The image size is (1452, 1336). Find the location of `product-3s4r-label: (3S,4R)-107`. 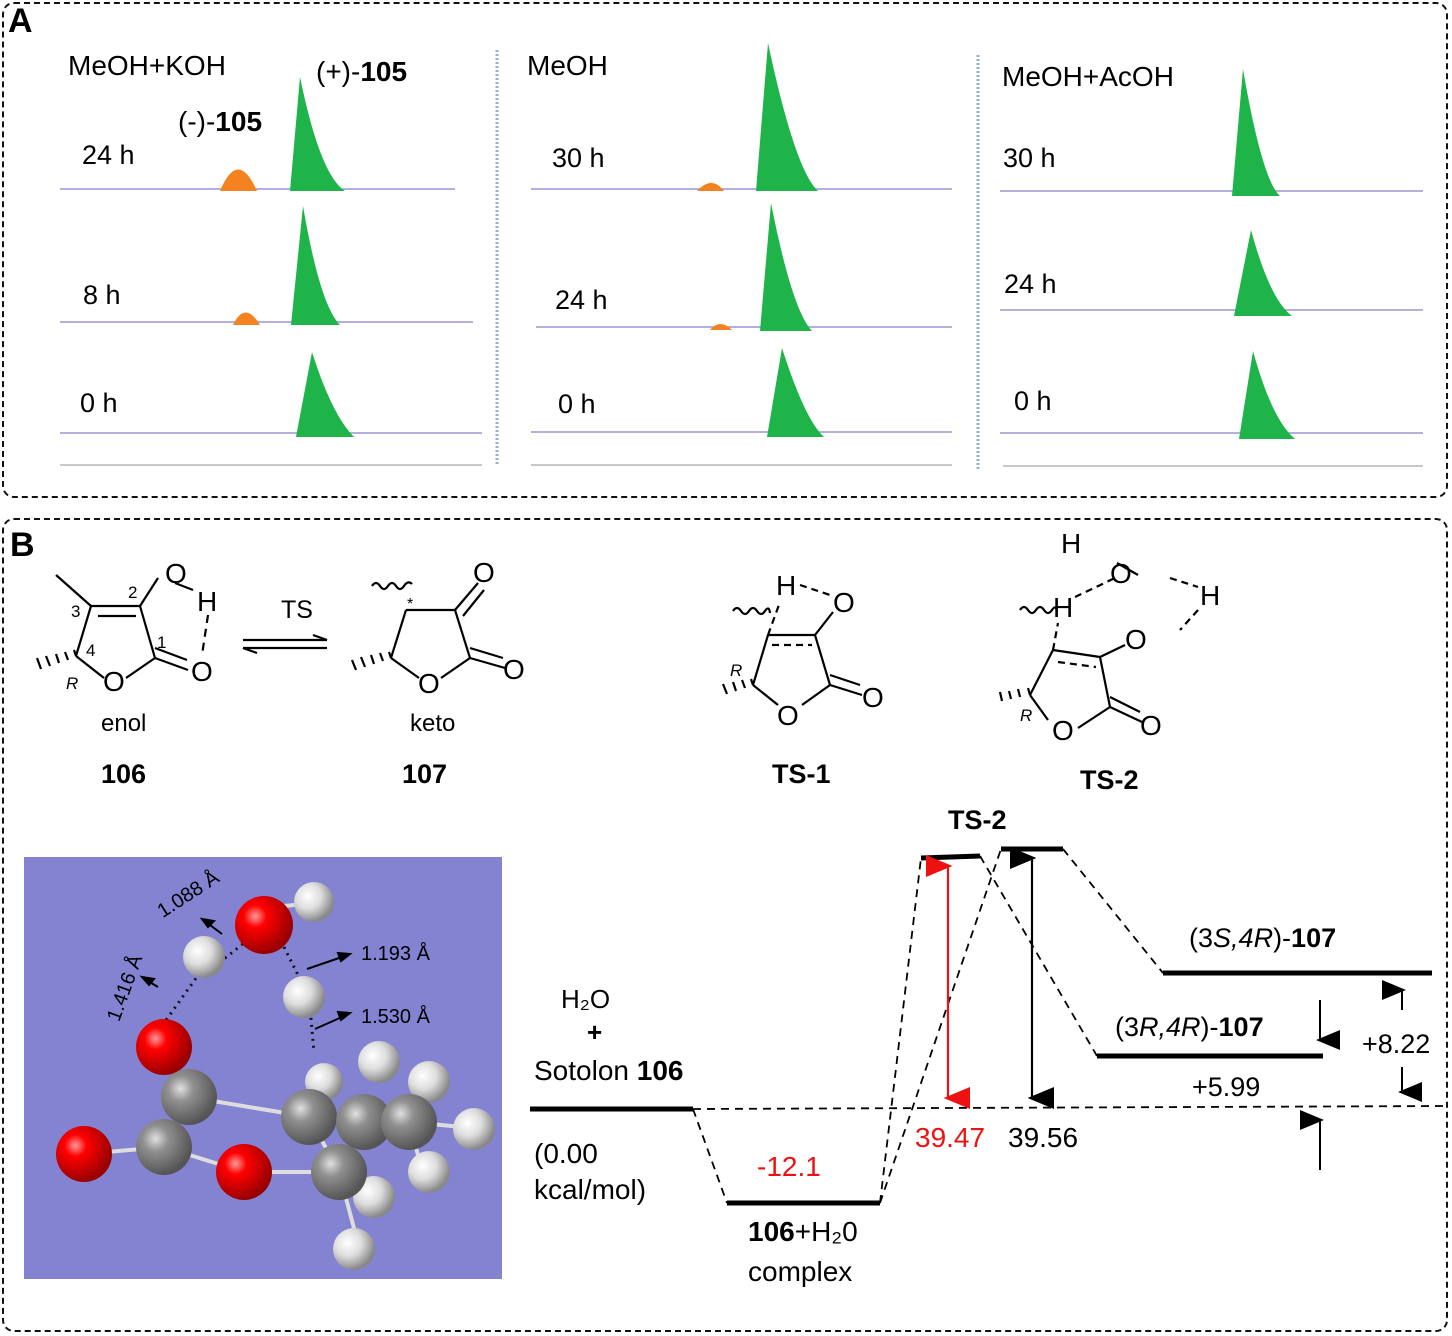

product-3s4r-label: (3S,4R)-107 is located at coordinates (1263, 938).